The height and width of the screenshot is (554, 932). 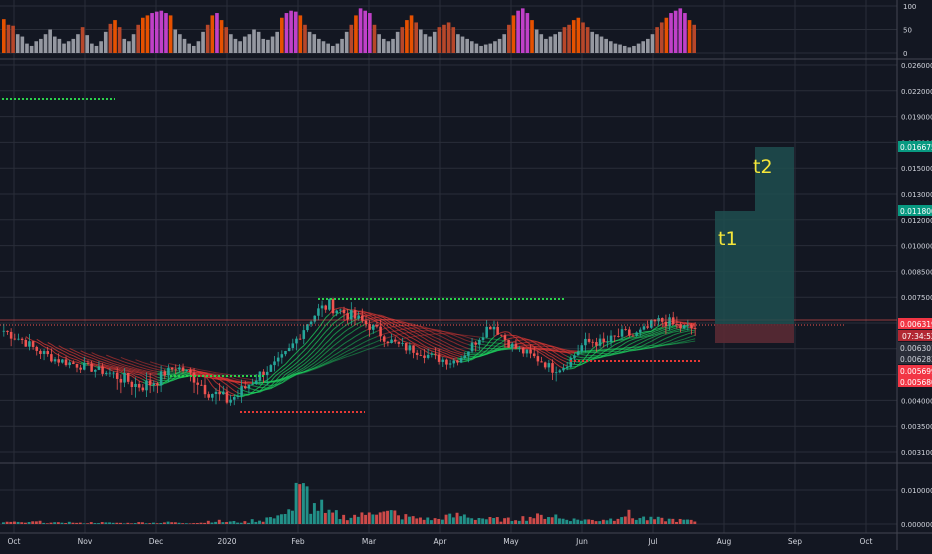 I want to click on annotation-t1: t1, so click(x=728, y=239).